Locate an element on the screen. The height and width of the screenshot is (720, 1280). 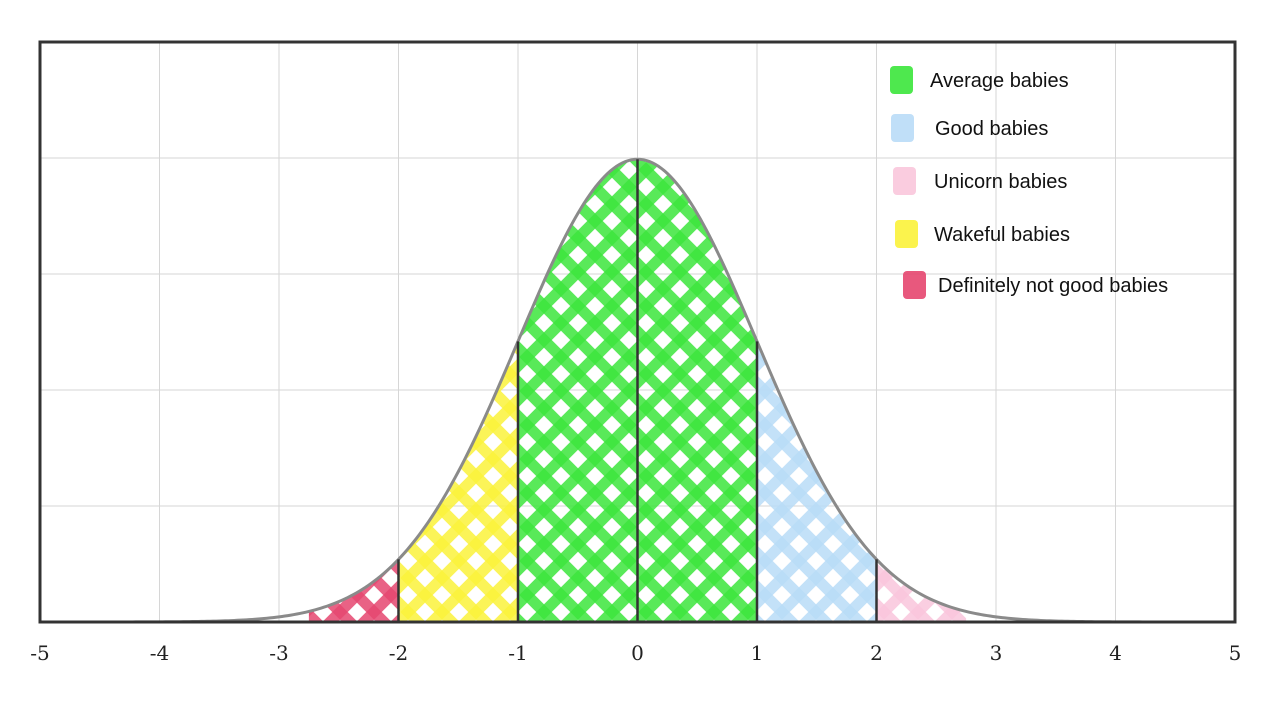
legend-item-good-babies: Good babies is located at coordinates (969, 128).